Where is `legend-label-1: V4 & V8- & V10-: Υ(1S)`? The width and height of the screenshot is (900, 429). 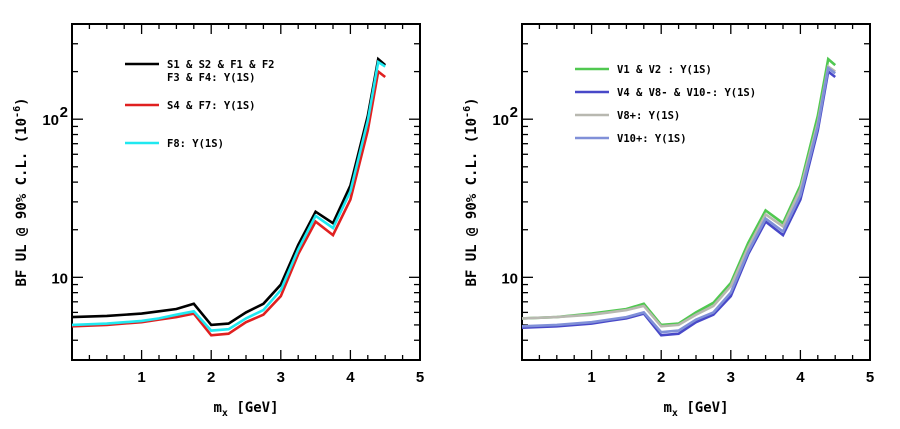 legend-label-1: V4 & V8- & V10-: Υ(1S) is located at coordinates (686, 93).